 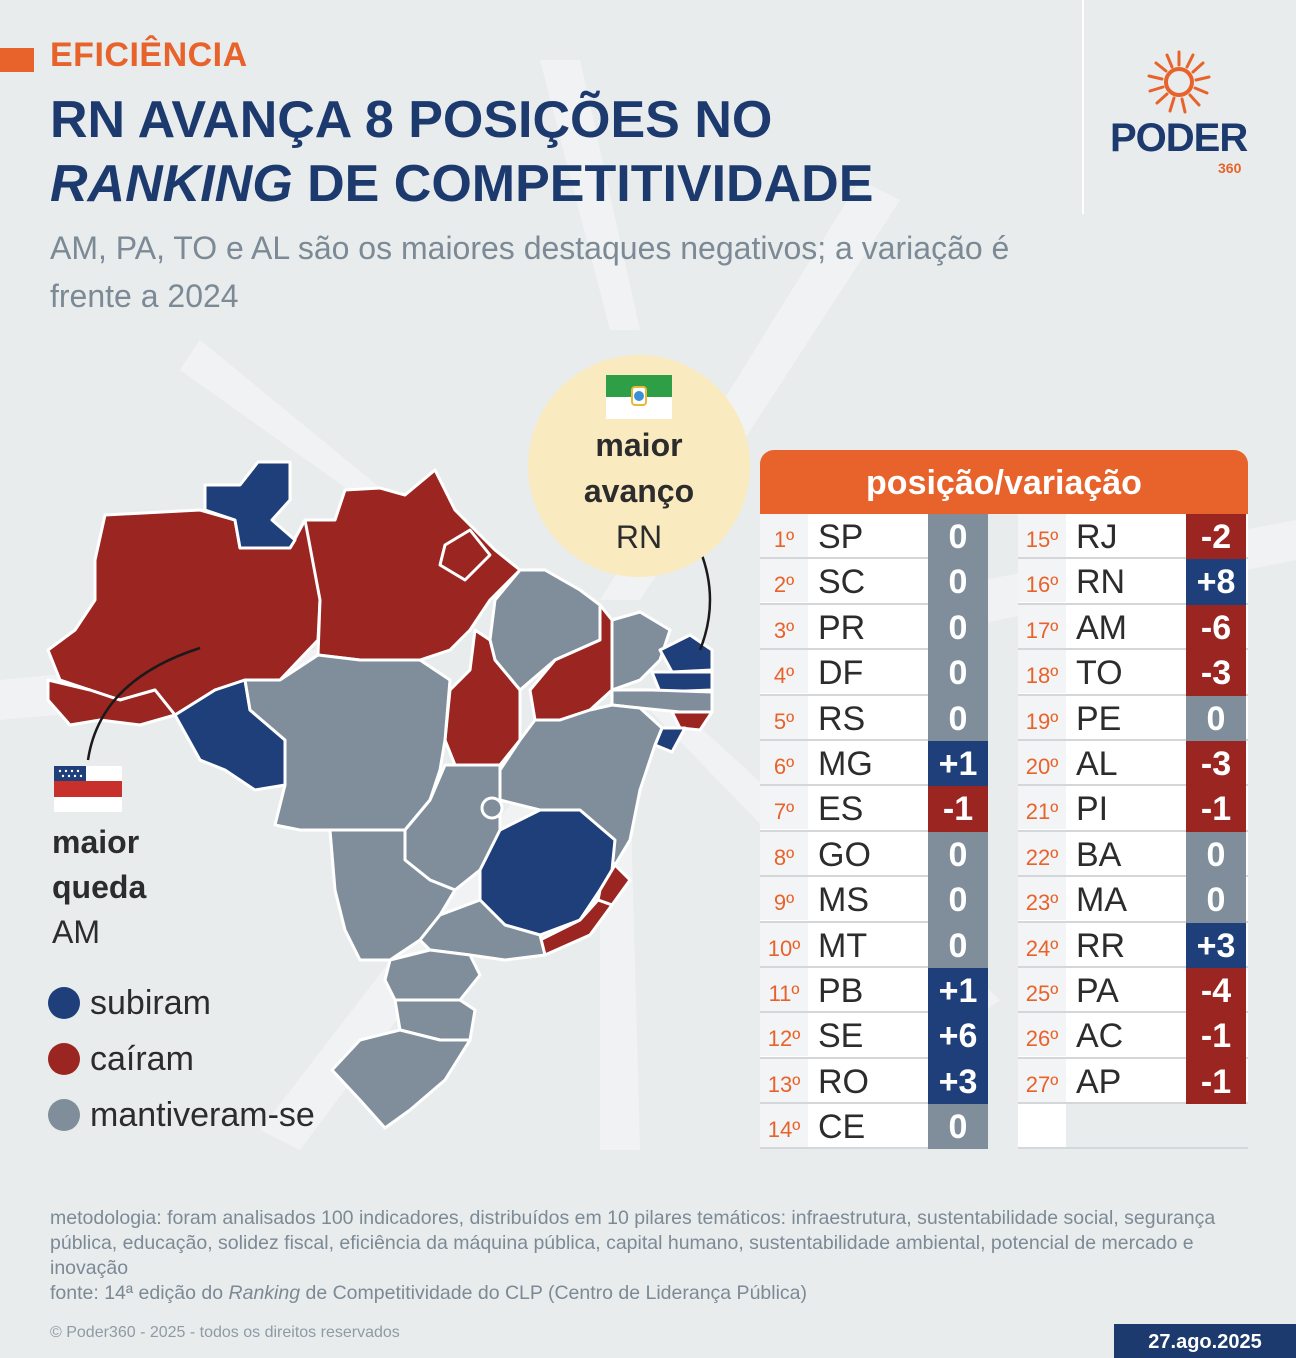 I want to click on rn-flag-icon, so click(x=639, y=397).